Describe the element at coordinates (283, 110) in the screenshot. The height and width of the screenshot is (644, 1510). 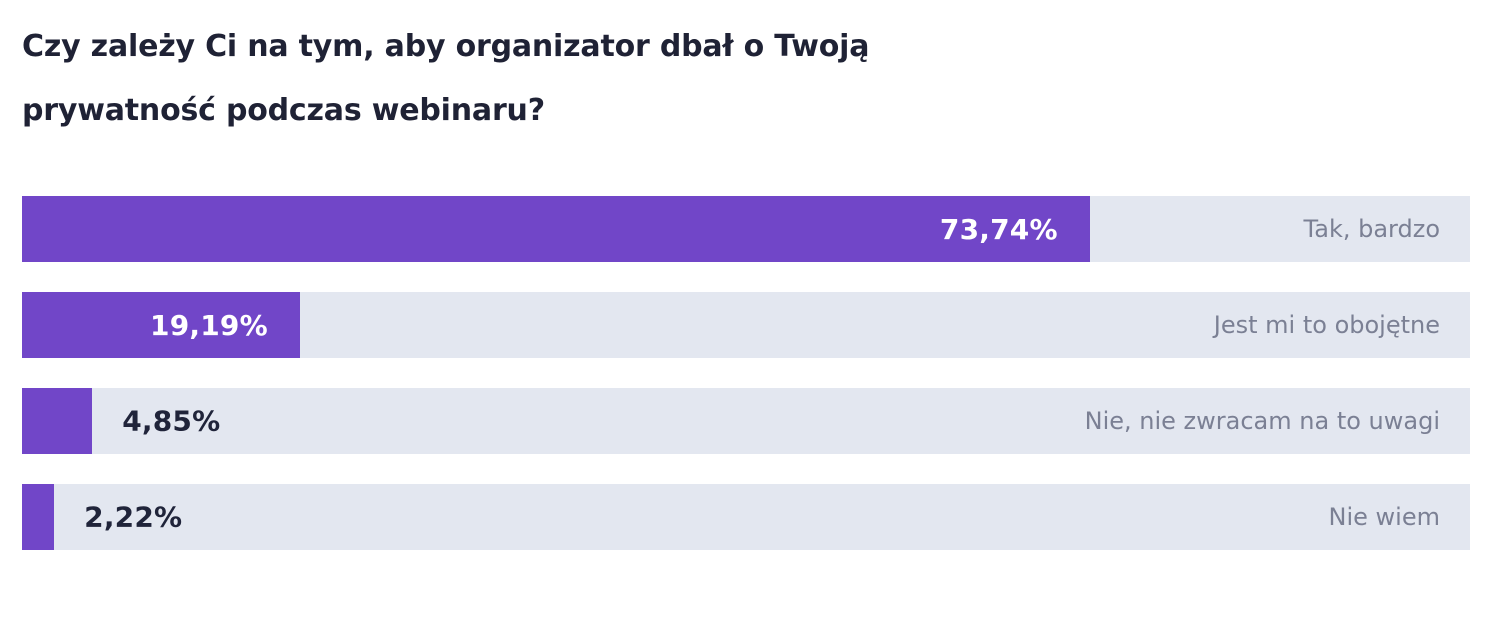
I see `chart-title-line-2: prywatność podczas webinaru?` at that location.